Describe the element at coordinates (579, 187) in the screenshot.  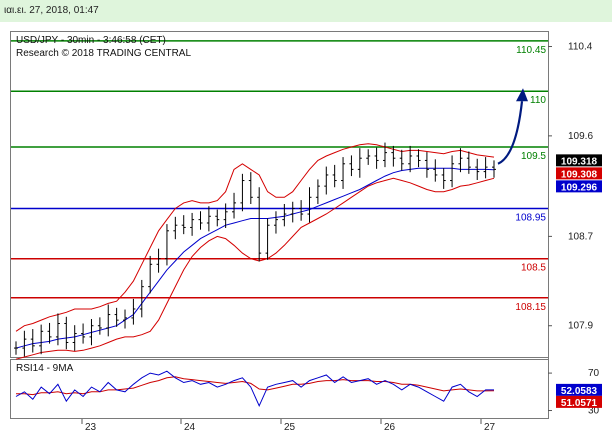
I see `price-badge-label: 109.296` at that location.